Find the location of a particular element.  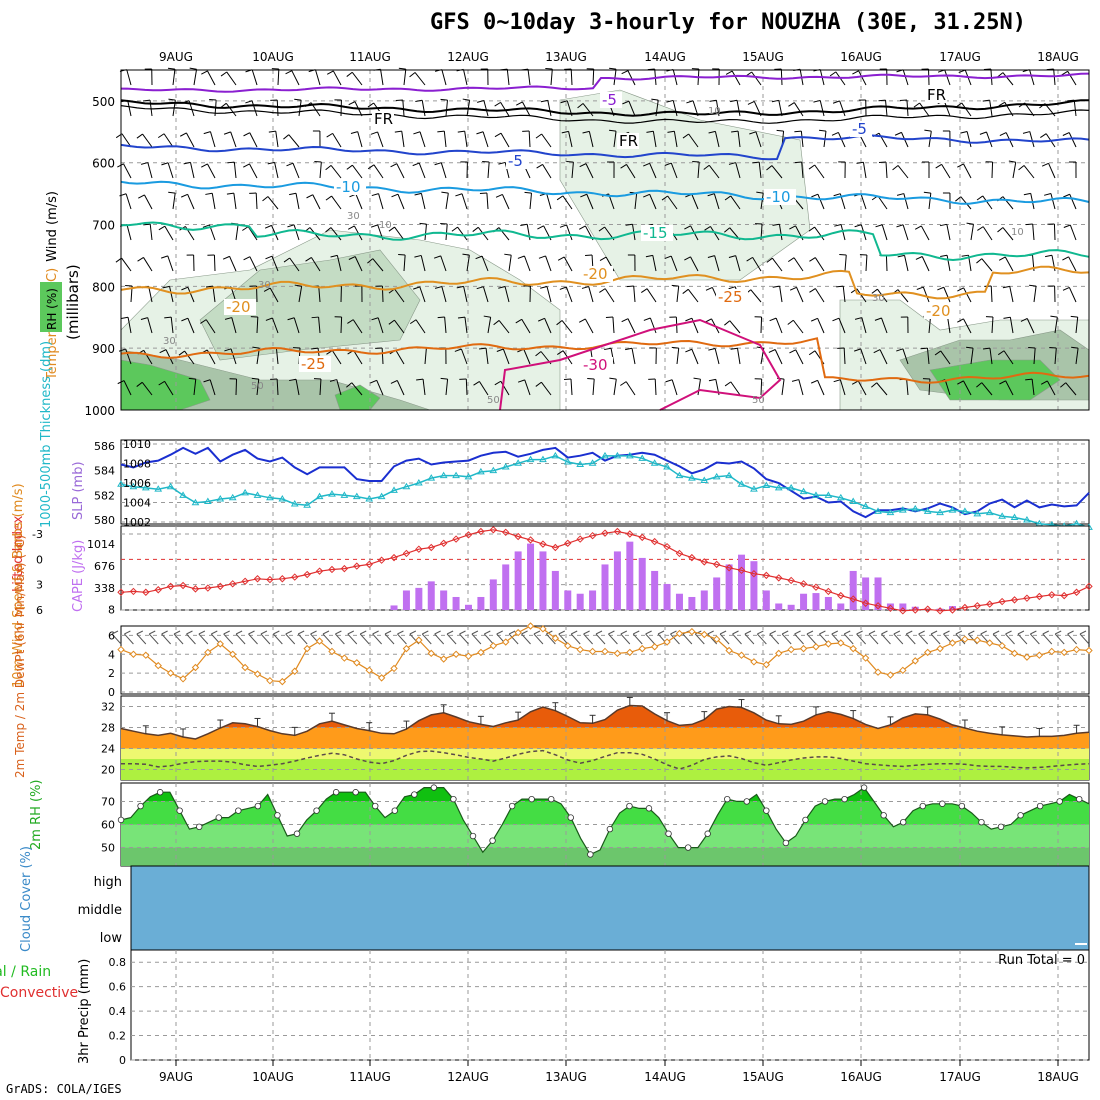

rh-legend-swatch is located at coordinates (51, 307).